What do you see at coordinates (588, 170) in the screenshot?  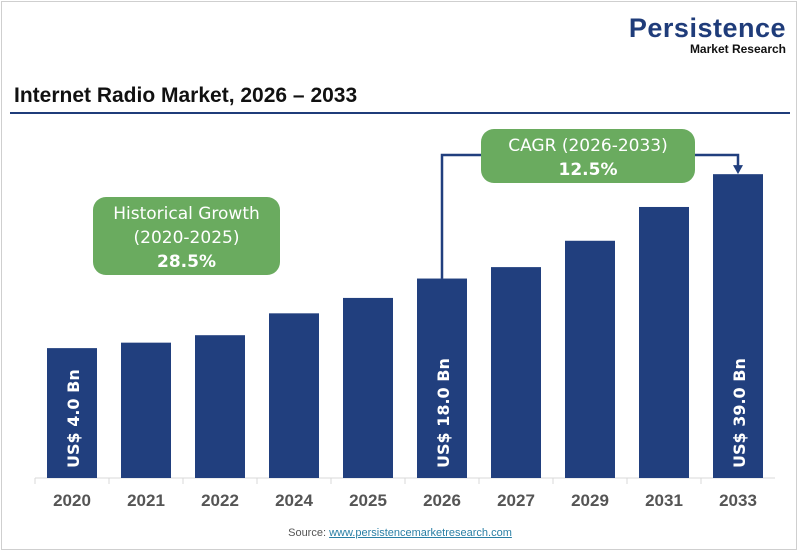 I see `callout-value: 12.5%` at bounding box center [588, 170].